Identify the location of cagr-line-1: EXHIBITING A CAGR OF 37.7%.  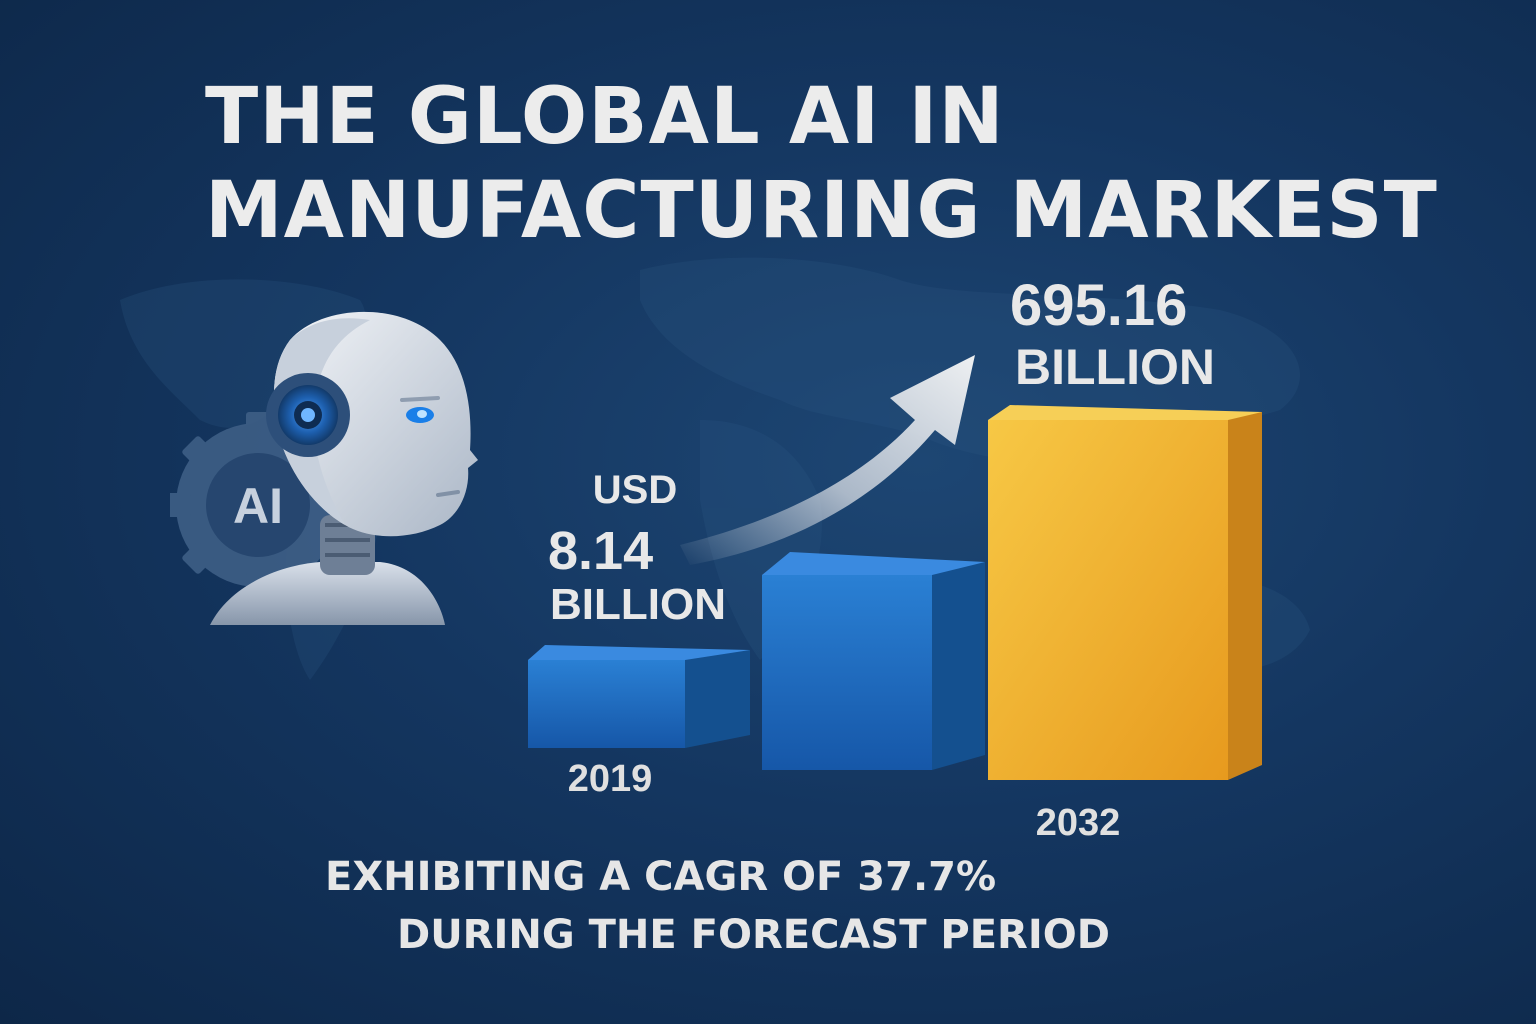
(661, 877).